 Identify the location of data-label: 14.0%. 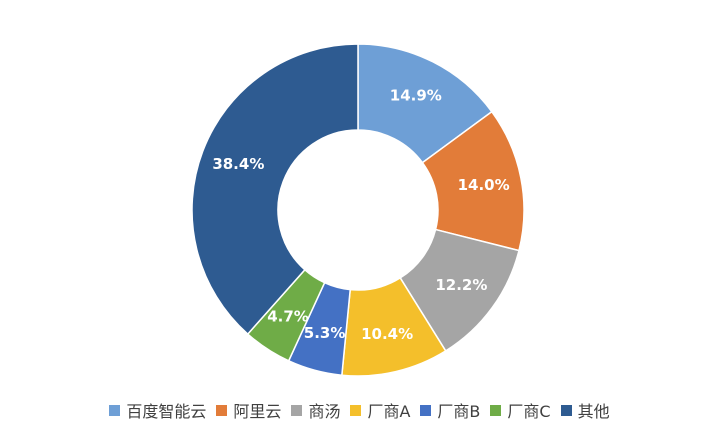
(484, 185).